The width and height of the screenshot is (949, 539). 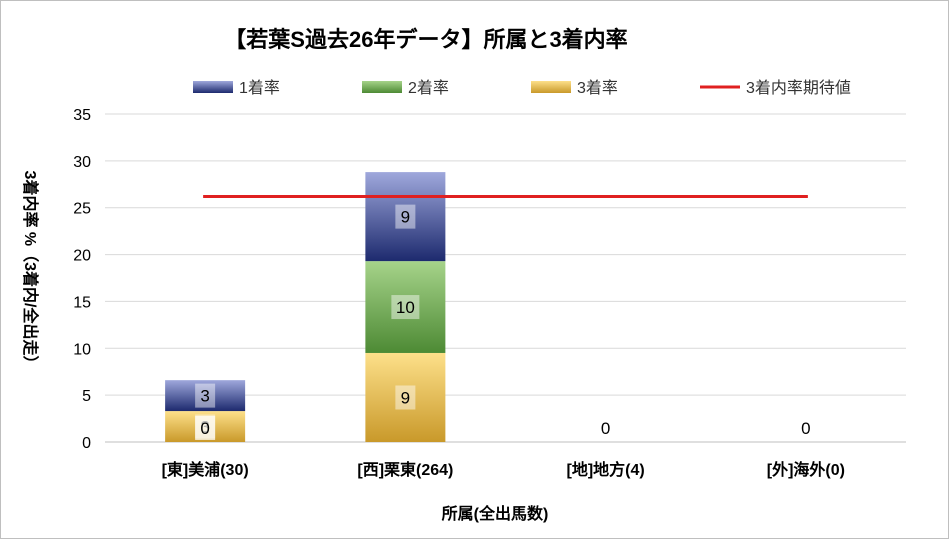 I want to click on y-tick-label: 25, so click(x=82, y=209).